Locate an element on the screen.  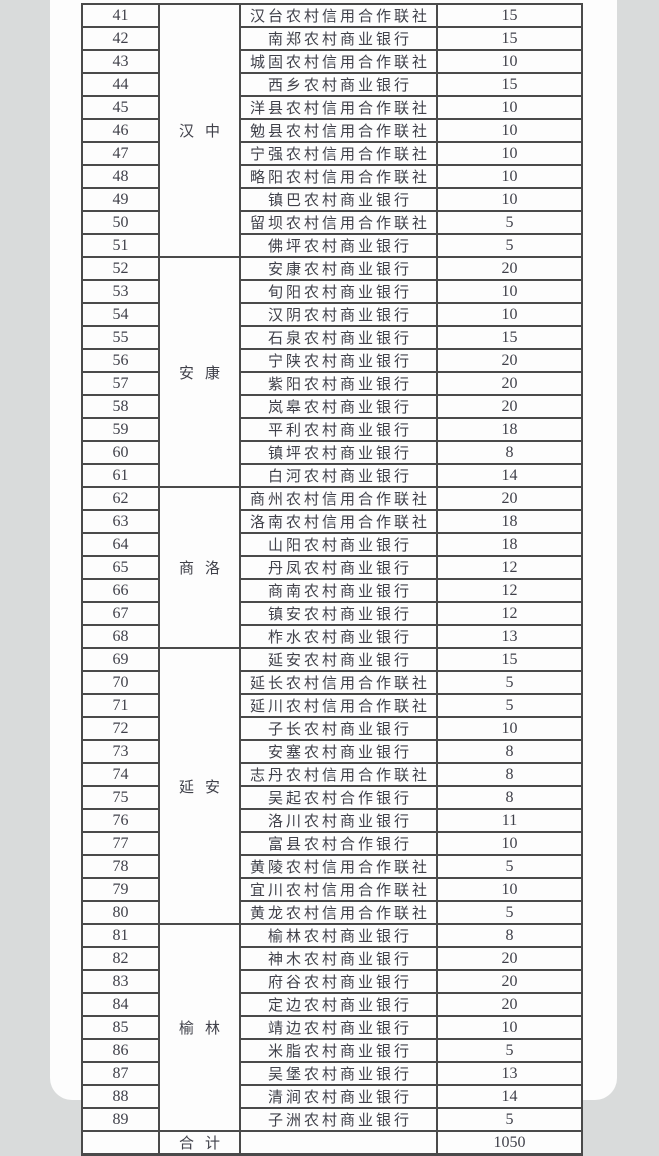
row-number-cell: 83 is located at coordinates (120, 981).